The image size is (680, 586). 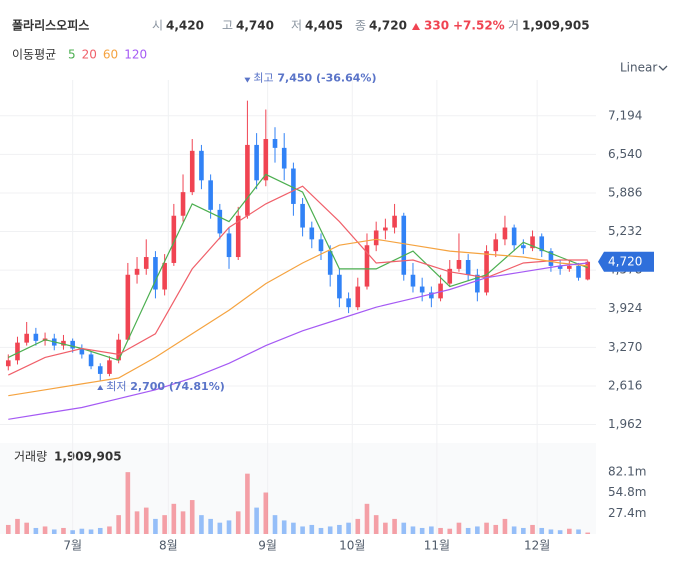 I want to click on low-value: 4,405, so click(x=324, y=26).